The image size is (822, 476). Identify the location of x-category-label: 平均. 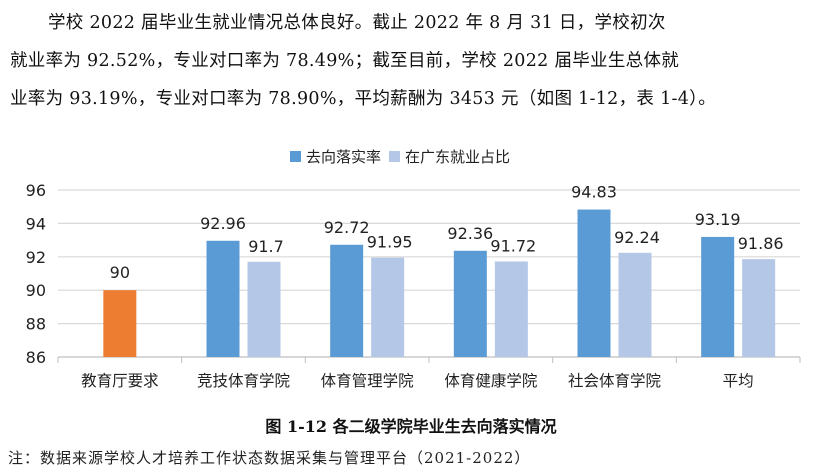
(738, 381).